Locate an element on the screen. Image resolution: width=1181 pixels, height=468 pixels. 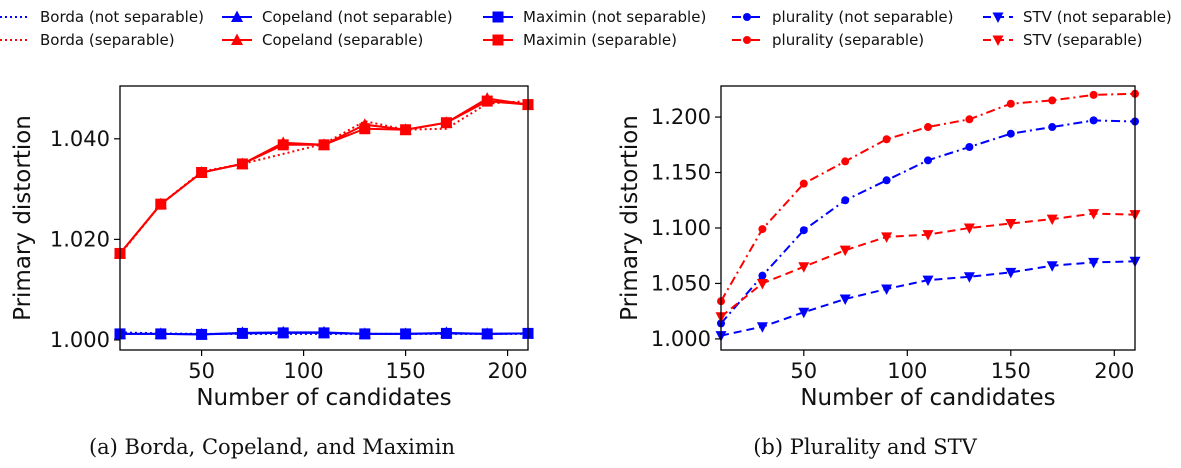
legend-label: Borda (not separable) is located at coordinates (122, 17).